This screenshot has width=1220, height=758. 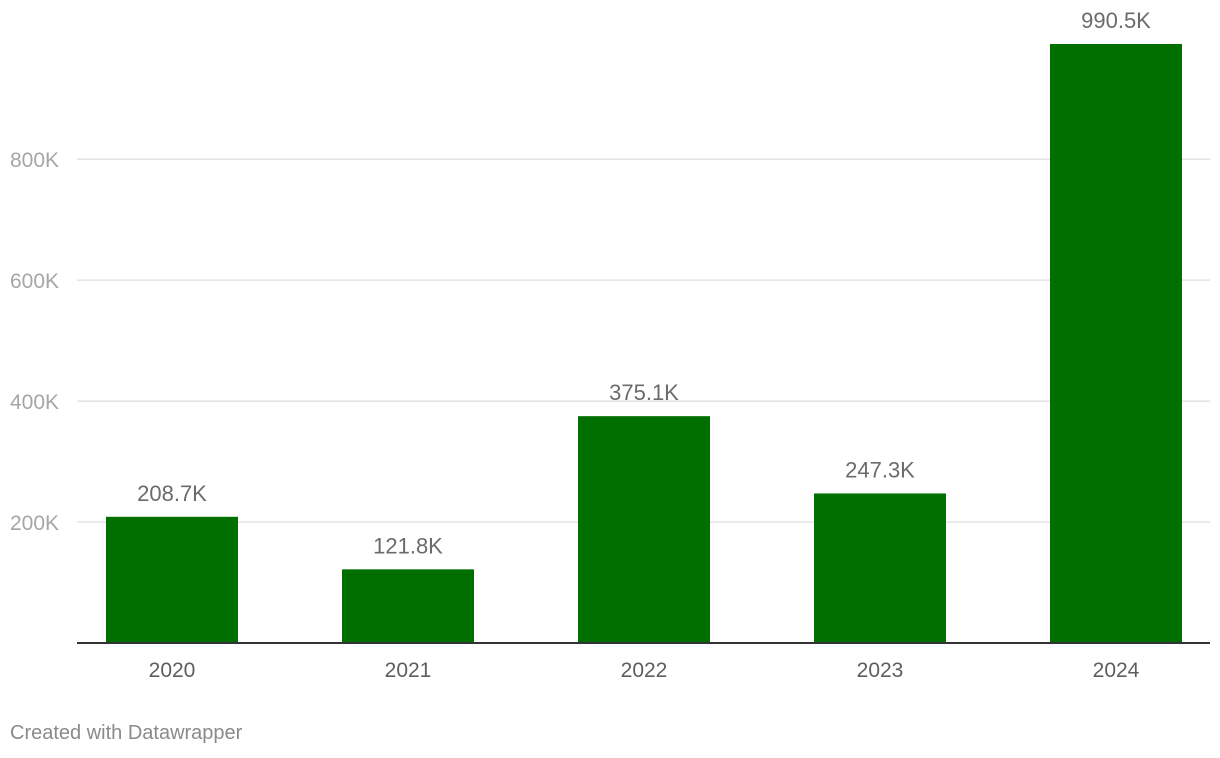 What do you see at coordinates (34, 281) in the screenshot?
I see `y-tick-label: 600K` at bounding box center [34, 281].